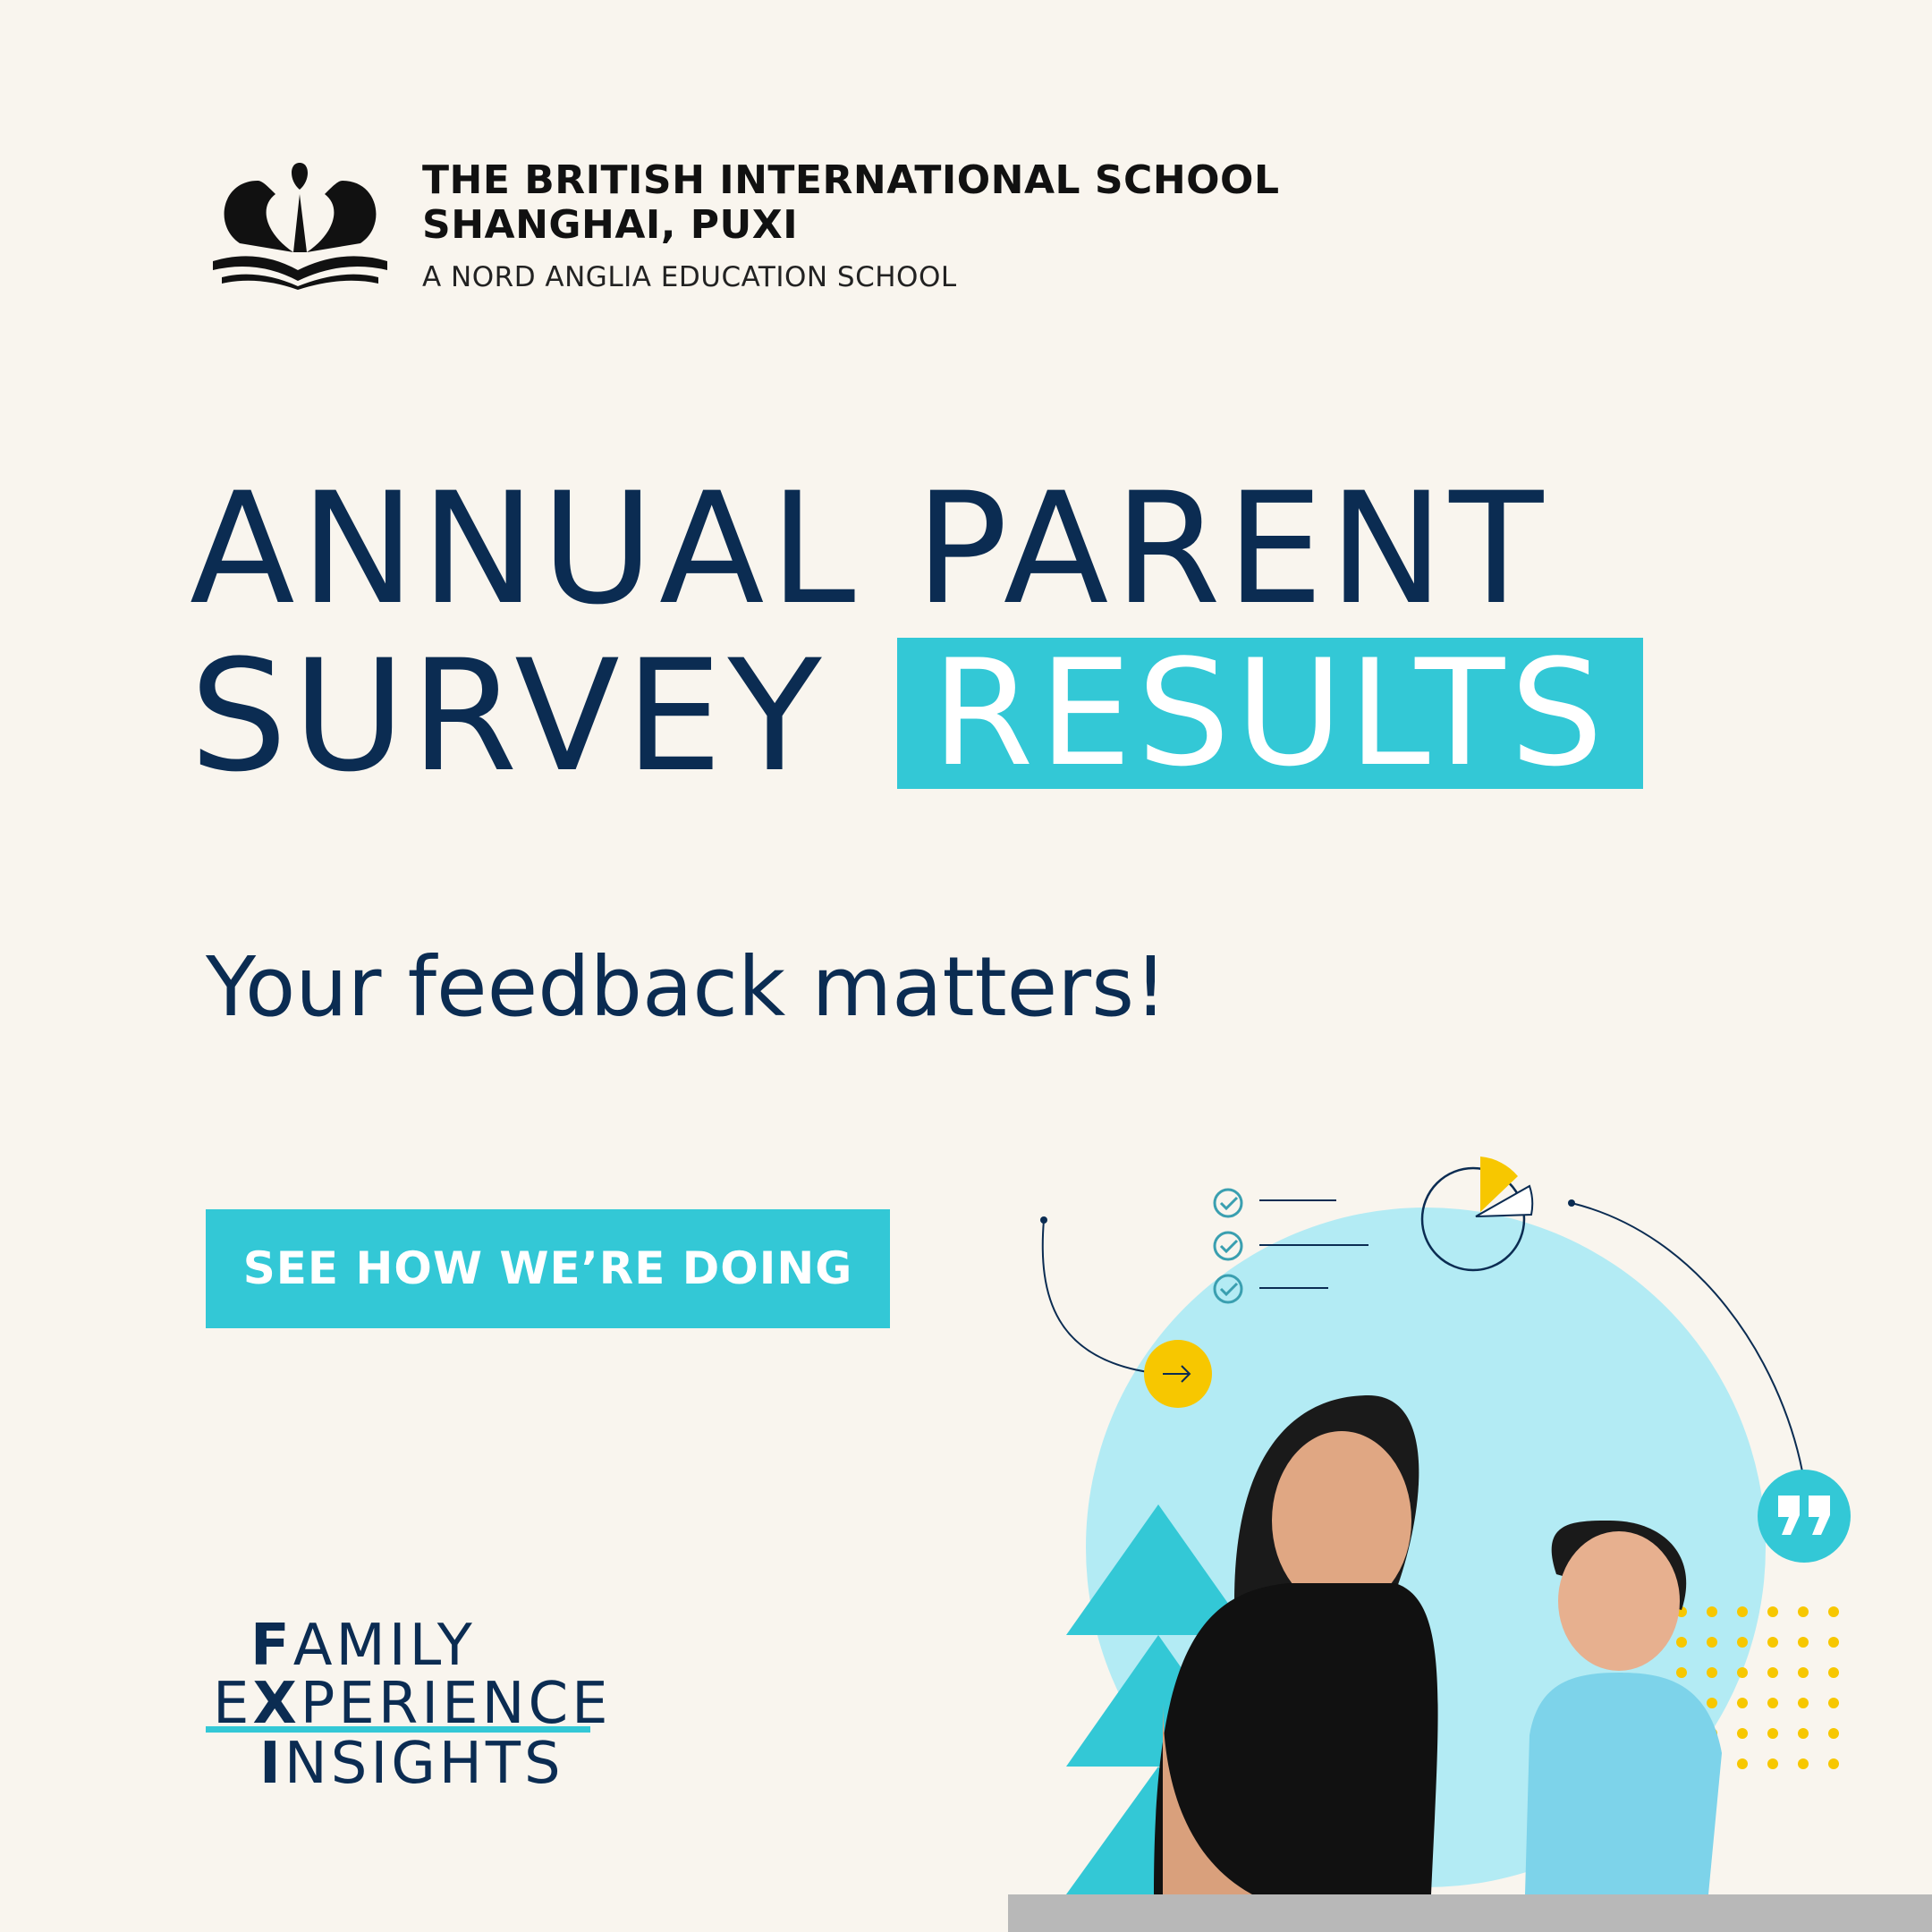  Describe the element at coordinates (508, 716) in the screenshot. I see `title-line2: SURVEY` at that location.